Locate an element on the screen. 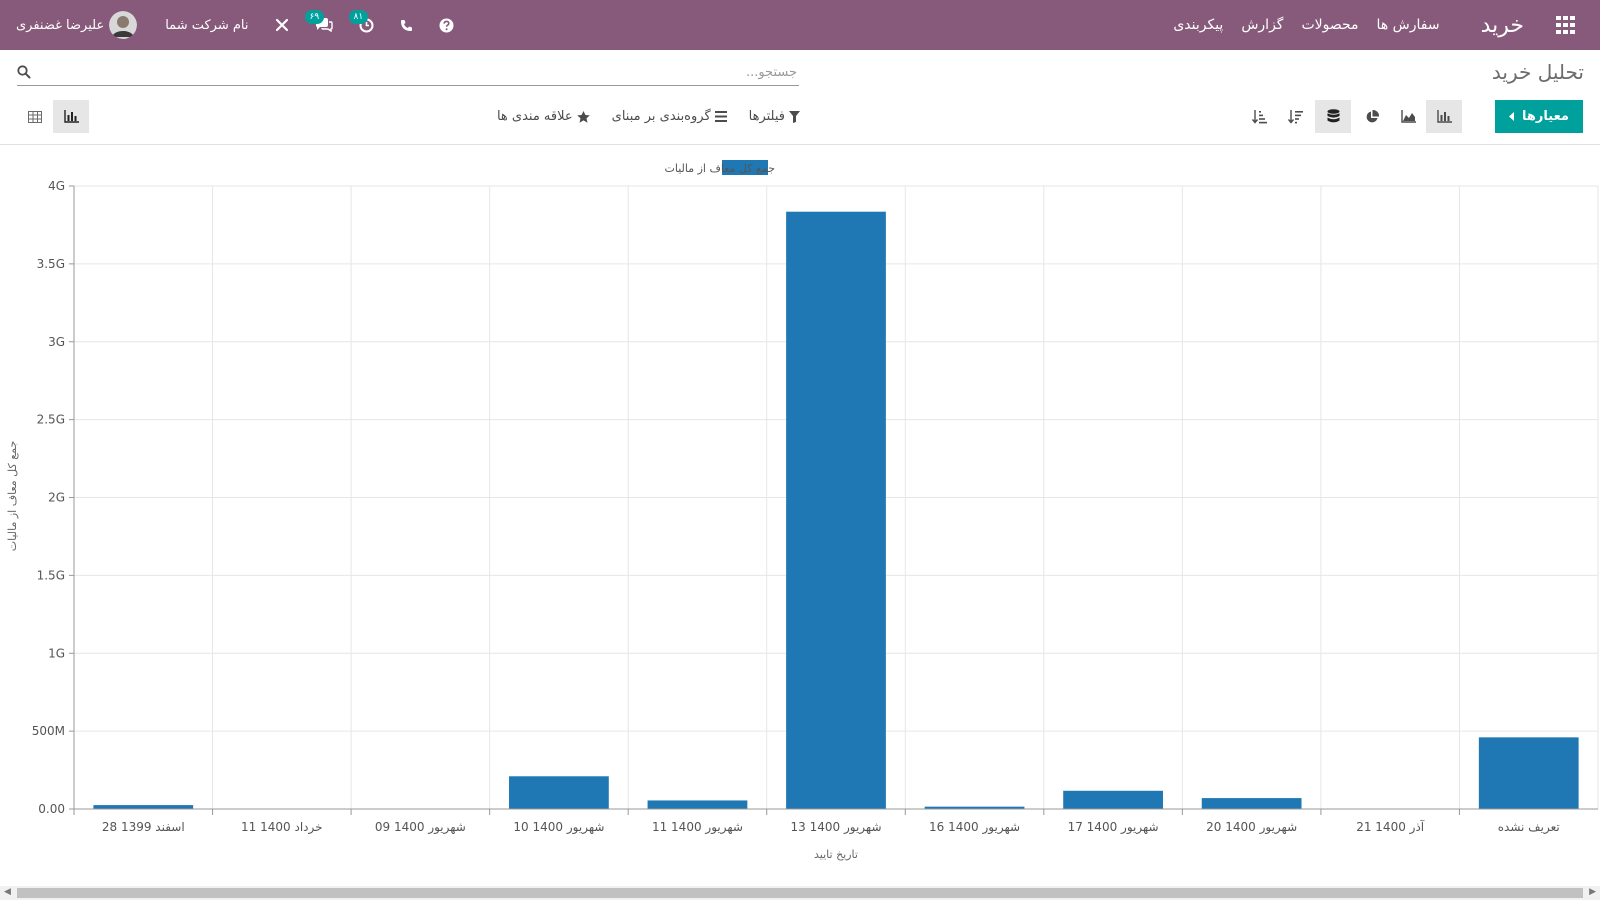 This screenshot has height=900, width=1600. x-tick-label: 09 شهریور 1400 is located at coordinates (420, 827).